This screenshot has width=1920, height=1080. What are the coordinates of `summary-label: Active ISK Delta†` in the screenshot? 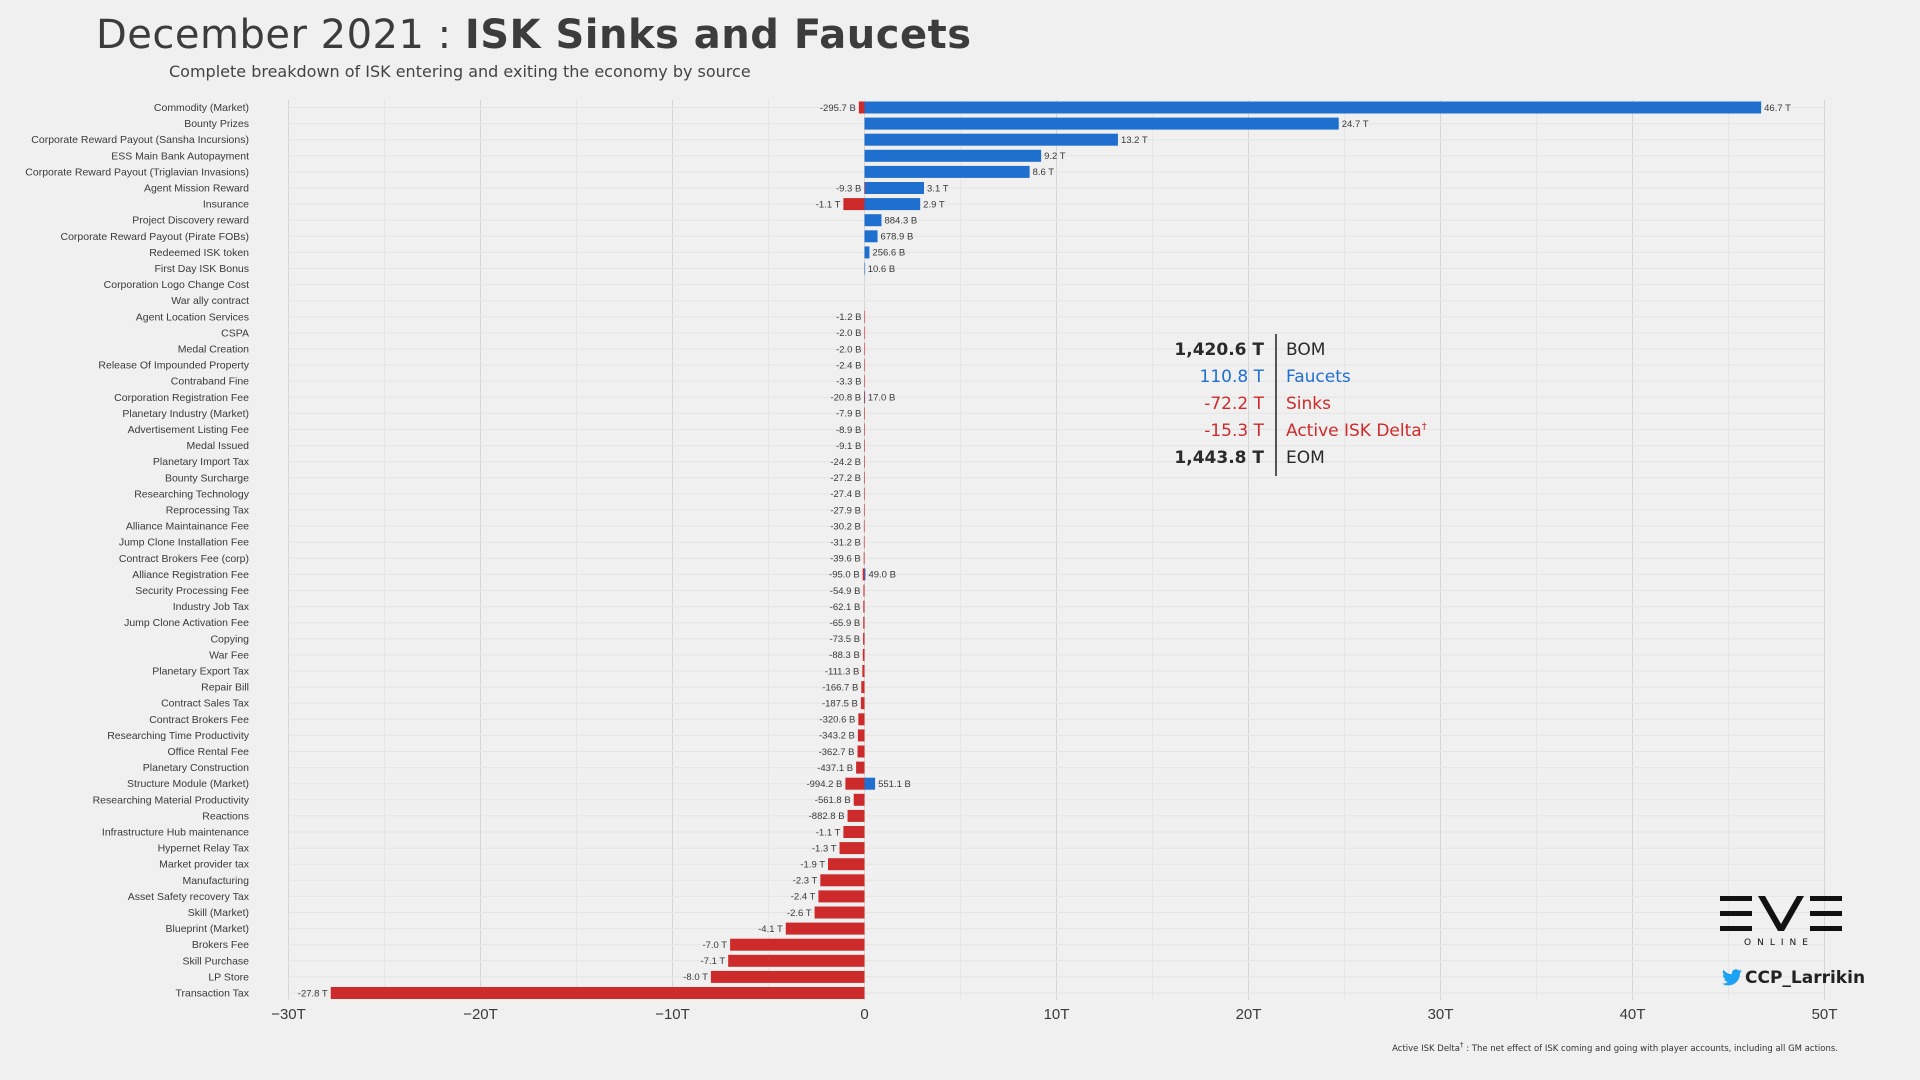 It's located at (1356, 431).